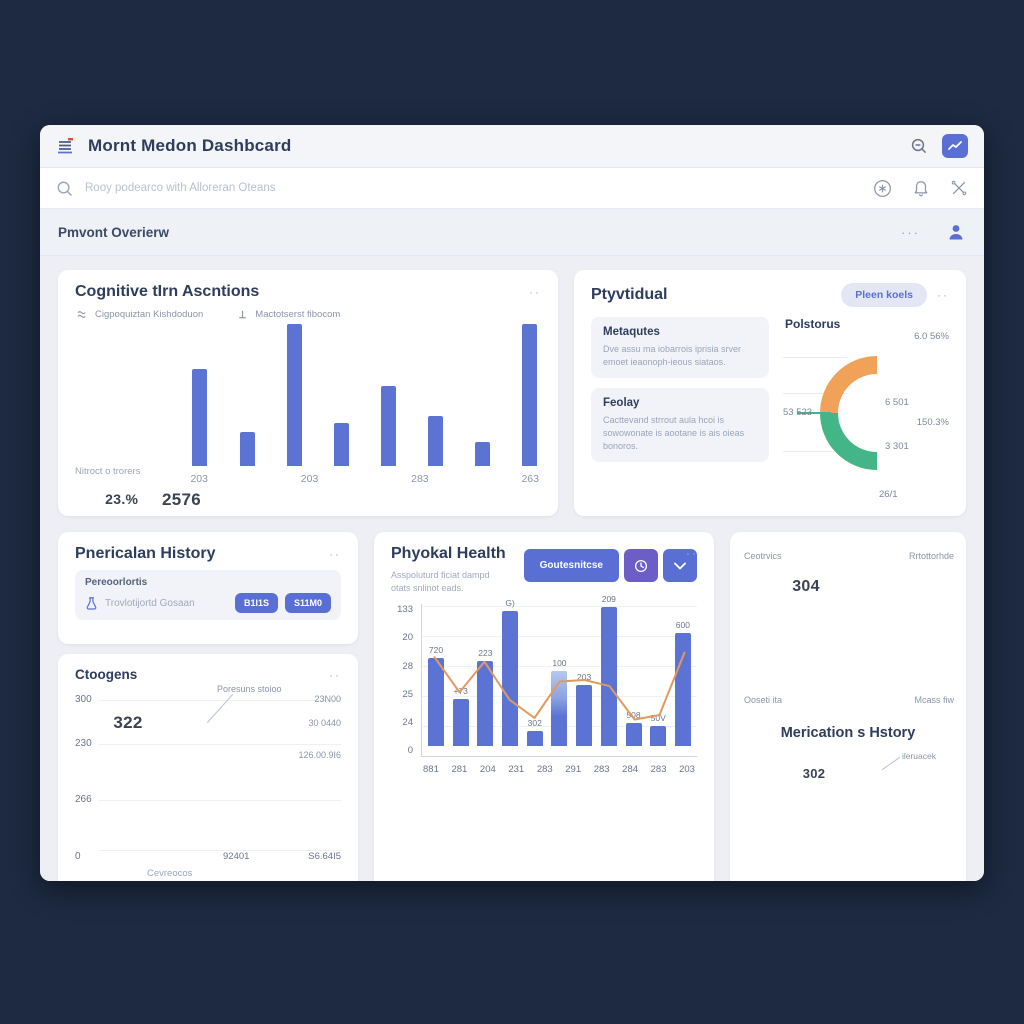  I want to click on bar: 508, so click(633, 675).